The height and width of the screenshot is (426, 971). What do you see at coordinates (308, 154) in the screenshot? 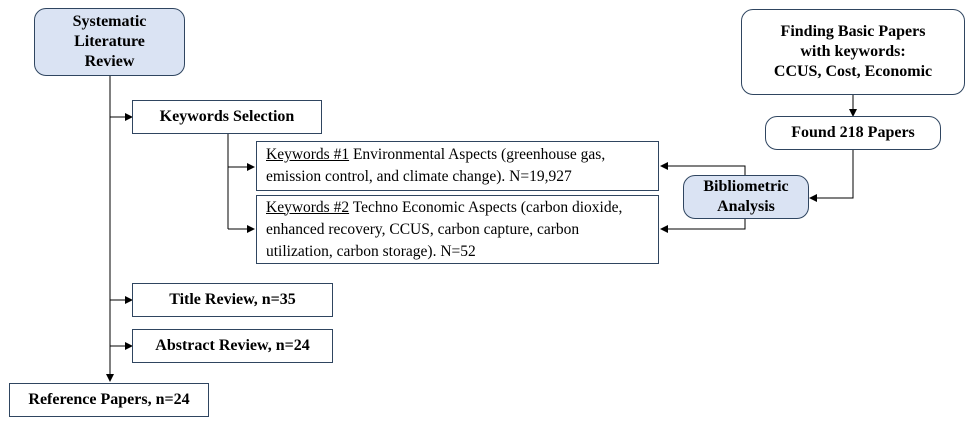
I see `keywords-1-tag: Keywords #1` at bounding box center [308, 154].